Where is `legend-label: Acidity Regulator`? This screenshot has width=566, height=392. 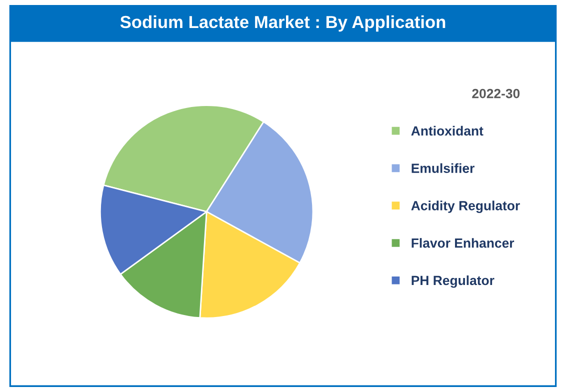
legend-label: Acidity Regulator is located at coordinates (465, 206).